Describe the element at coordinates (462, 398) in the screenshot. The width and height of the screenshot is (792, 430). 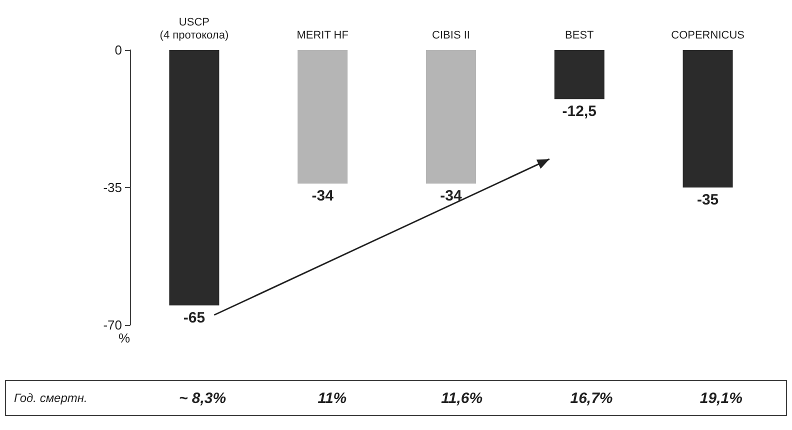
I see `text: 11,6%` at that location.